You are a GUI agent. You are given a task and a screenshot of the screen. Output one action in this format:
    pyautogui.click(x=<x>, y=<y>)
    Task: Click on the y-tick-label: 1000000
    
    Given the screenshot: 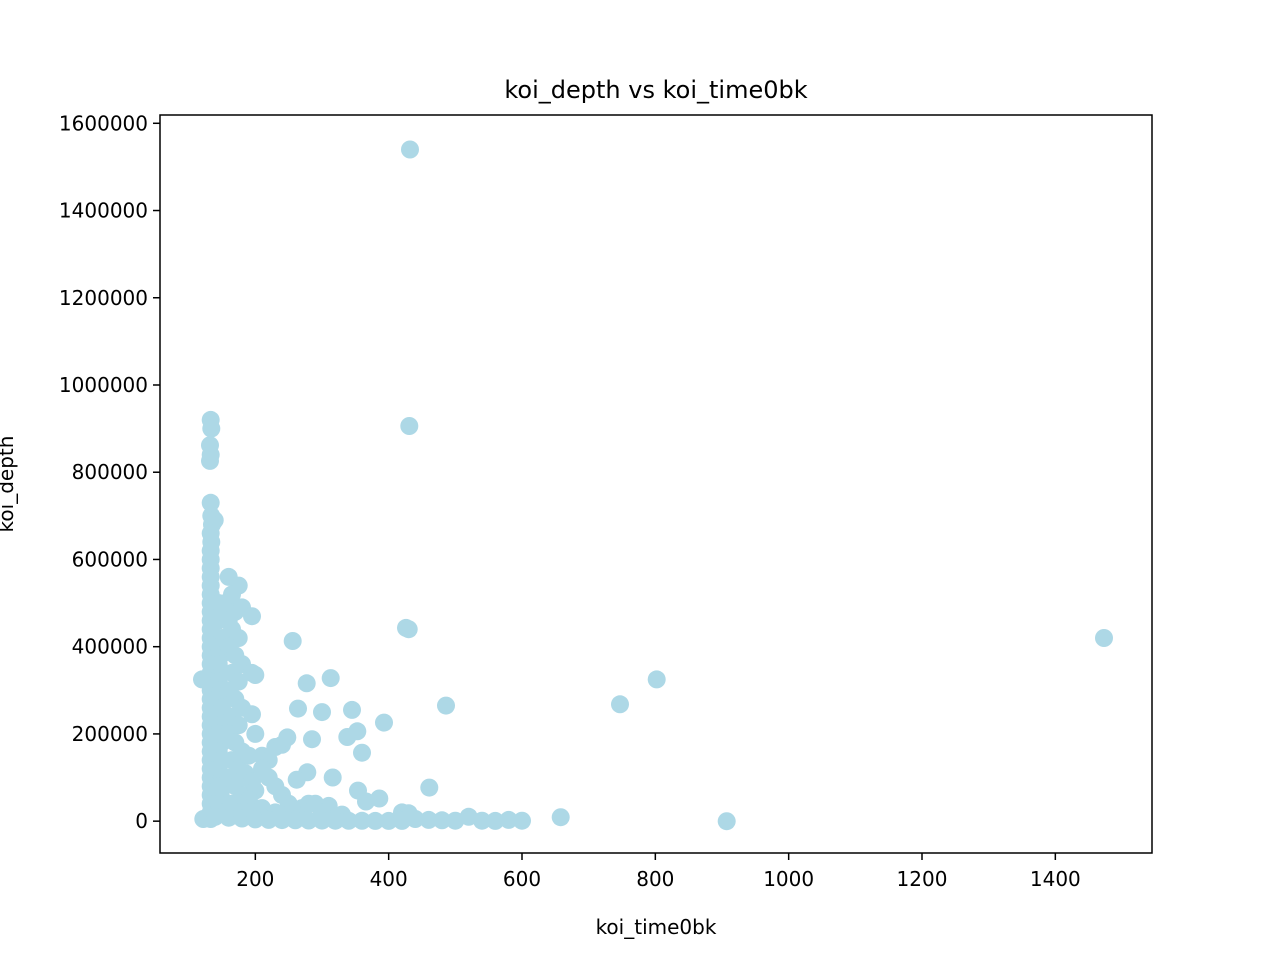 What is the action you would take?
    pyautogui.click(x=103, y=385)
    